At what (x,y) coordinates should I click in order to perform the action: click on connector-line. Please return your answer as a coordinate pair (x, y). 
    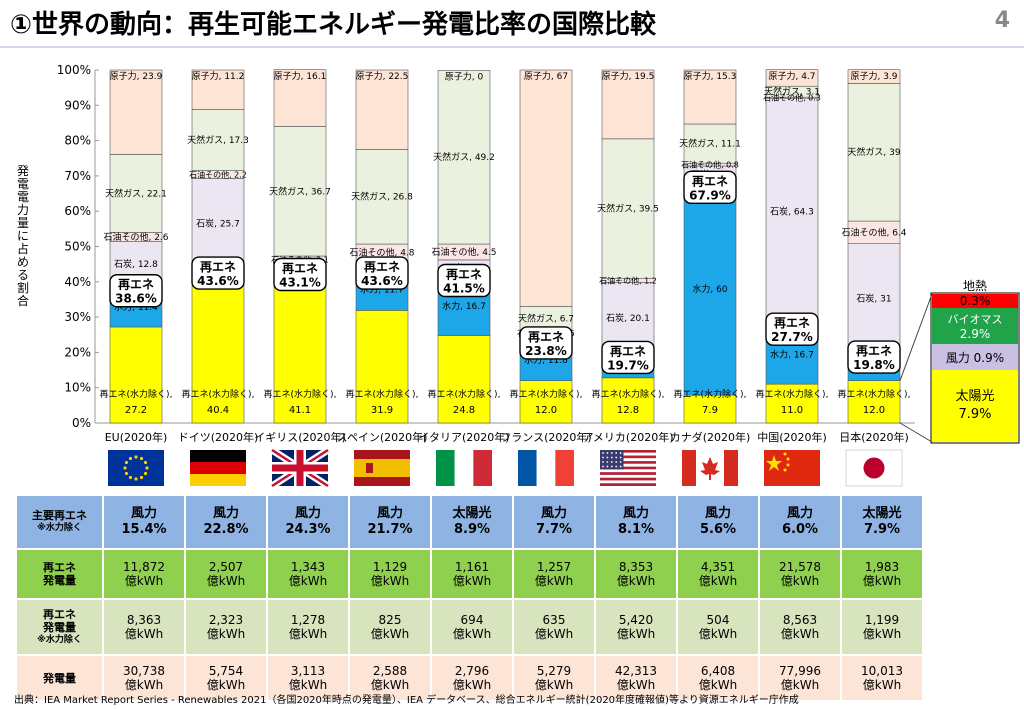
    Looking at the image, I should click on (916, 337).